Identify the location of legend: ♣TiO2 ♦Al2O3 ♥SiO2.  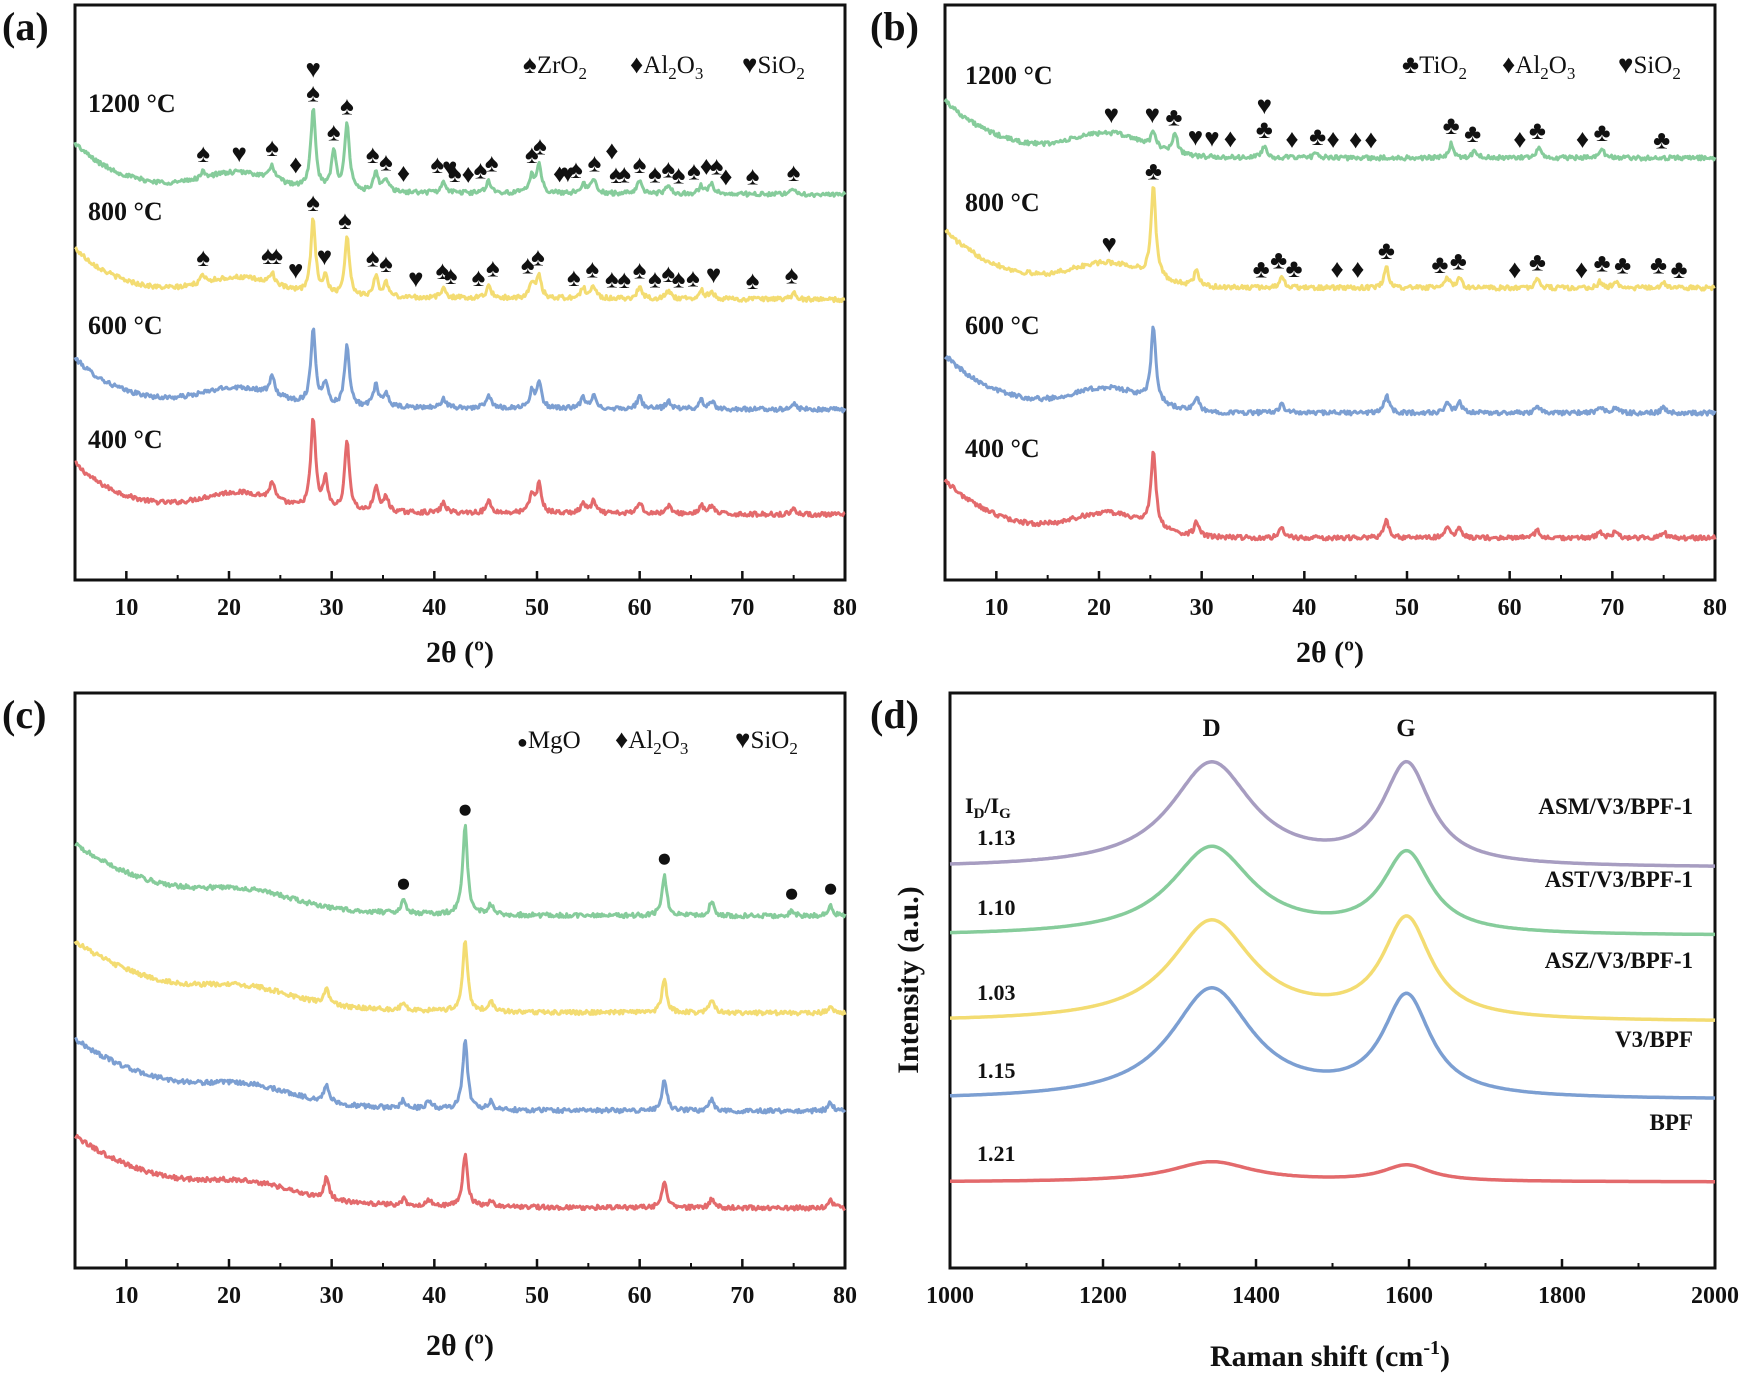
(1541, 66).